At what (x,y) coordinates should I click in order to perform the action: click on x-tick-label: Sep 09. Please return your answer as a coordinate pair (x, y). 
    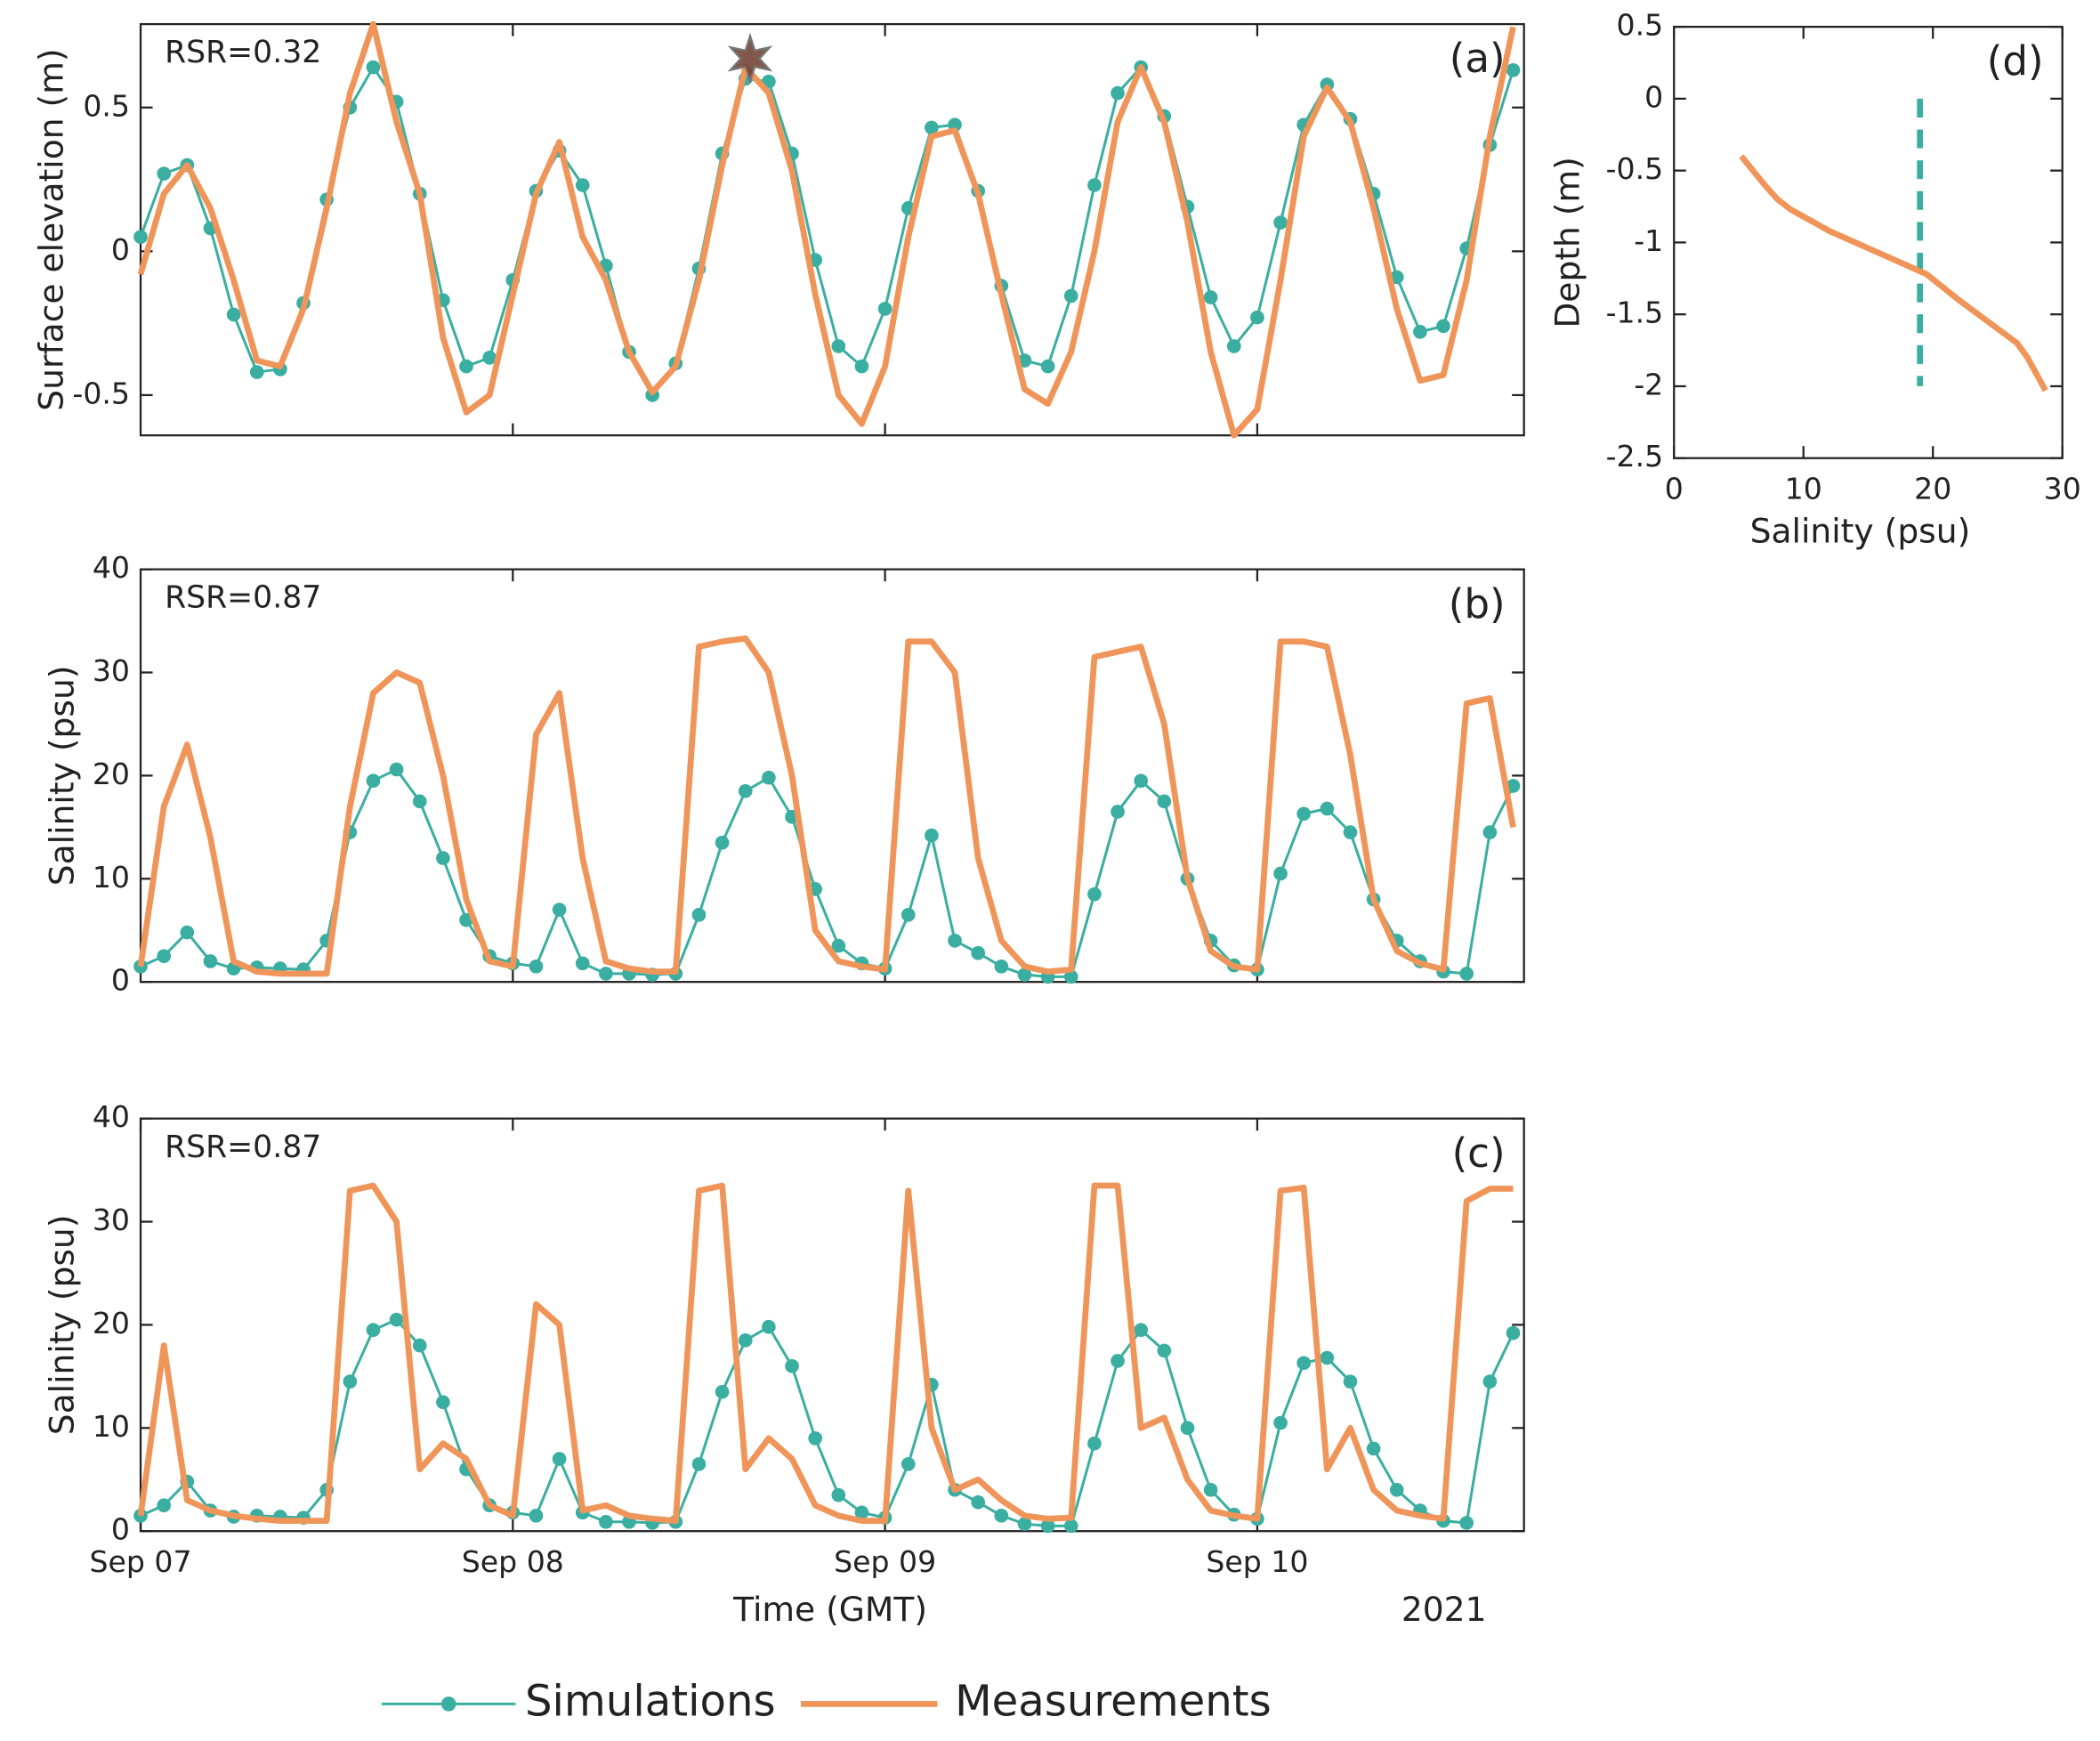
    Looking at the image, I should click on (885, 1561).